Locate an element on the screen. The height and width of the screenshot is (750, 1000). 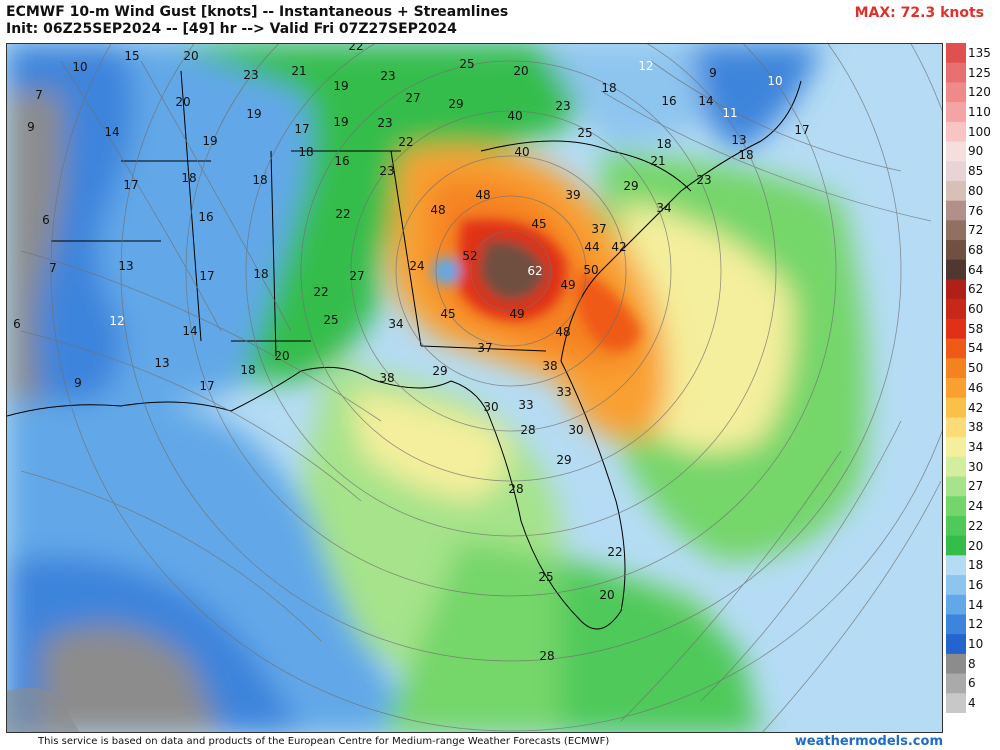
gust-value-label: 49 is located at coordinates (568, 285).